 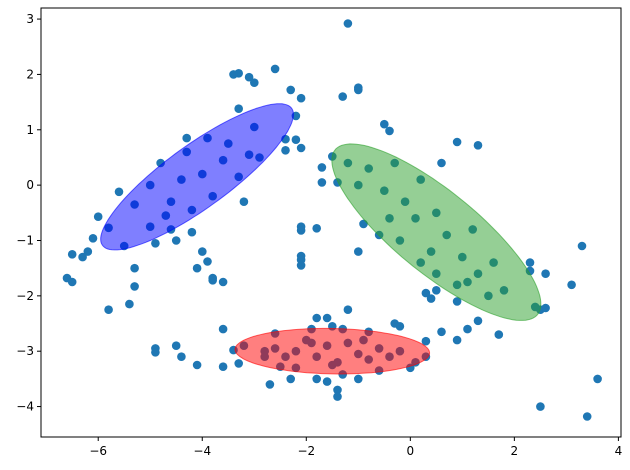 What do you see at coordinates (25, 296) in the screenshot?
I see `y-tick-label-2: −2` at bounding box center [25, 296].